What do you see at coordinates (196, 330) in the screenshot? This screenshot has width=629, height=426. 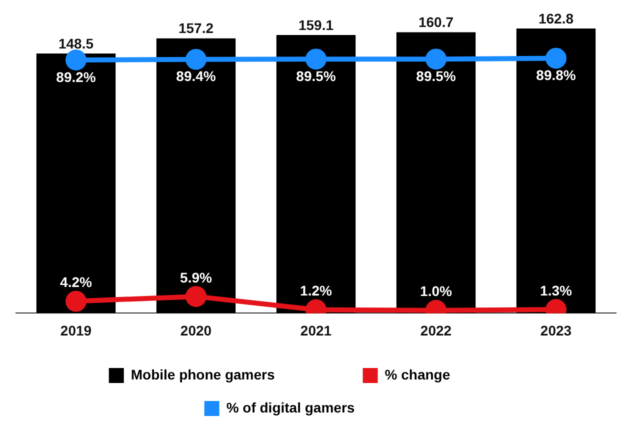 I see `x-tick-label: 2020` at bounding box center [196, 330].